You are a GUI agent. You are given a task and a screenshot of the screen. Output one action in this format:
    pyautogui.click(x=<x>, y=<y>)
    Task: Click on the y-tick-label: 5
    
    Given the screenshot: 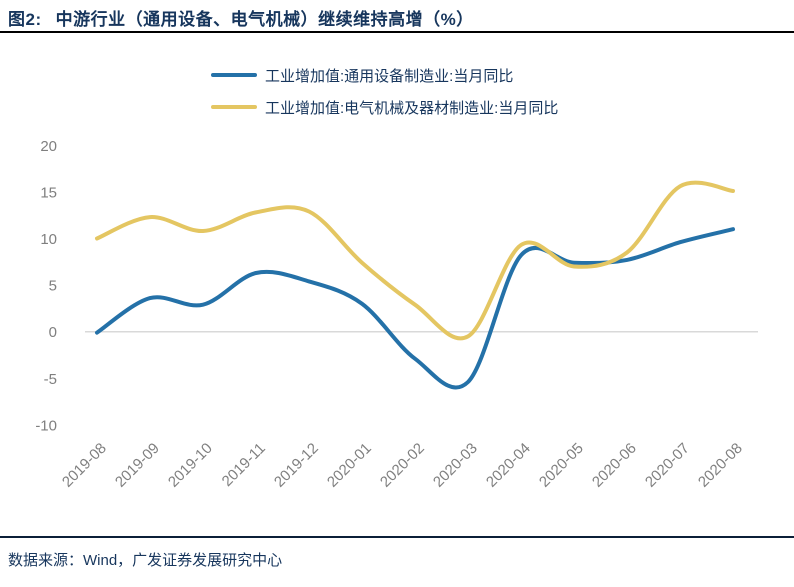 What is the action you would take?
    pyautogui.click(x=53, y=286)
    